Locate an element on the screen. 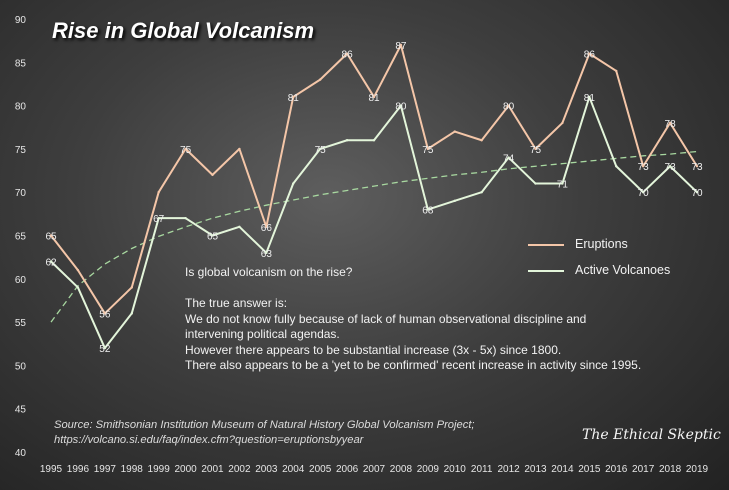  brand-signature: The Ethical Skeptic is located at coordinates (651, 435).